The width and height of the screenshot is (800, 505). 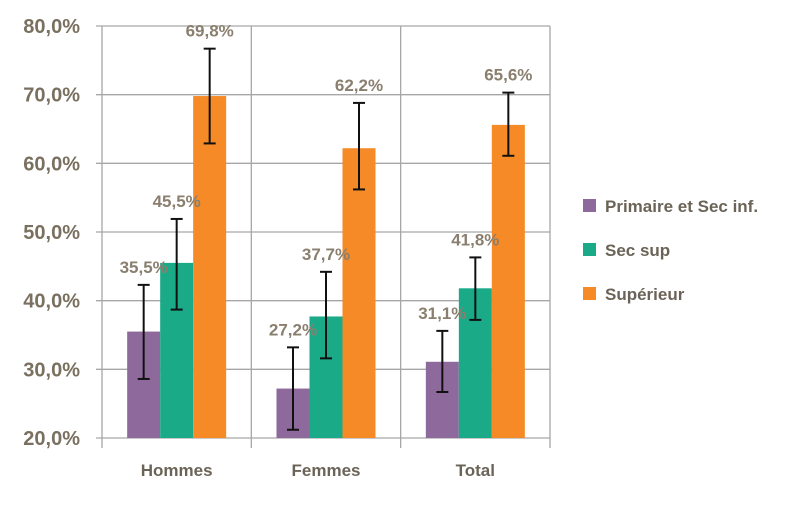 I want to click on data-label: 62,2%, so click(x=359, y=85).